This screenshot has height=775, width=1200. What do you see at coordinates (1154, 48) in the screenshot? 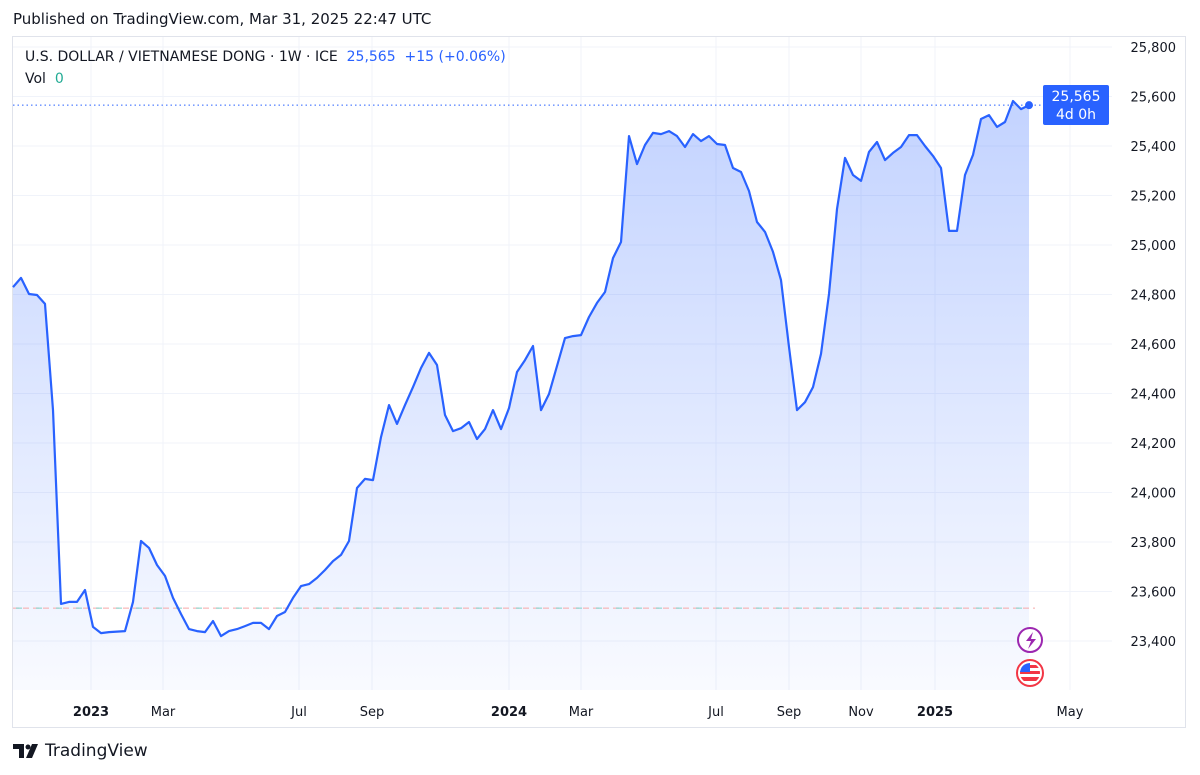
I see `y-tick-label: 25,800` at bounding box center [1154, 48].